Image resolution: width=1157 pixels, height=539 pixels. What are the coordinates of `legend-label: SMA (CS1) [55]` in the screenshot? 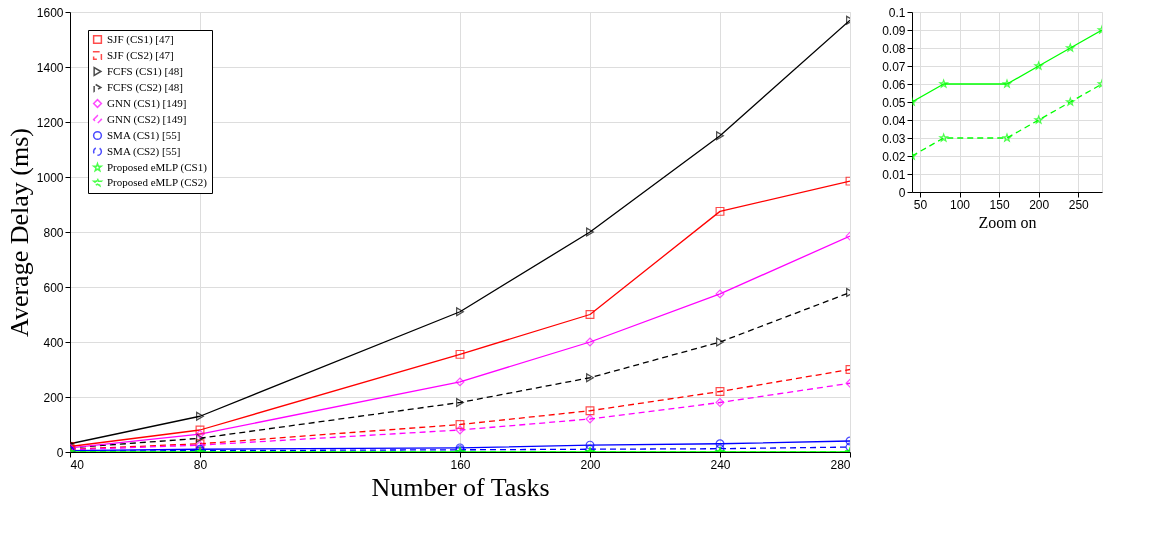 It's located at (144, 135).